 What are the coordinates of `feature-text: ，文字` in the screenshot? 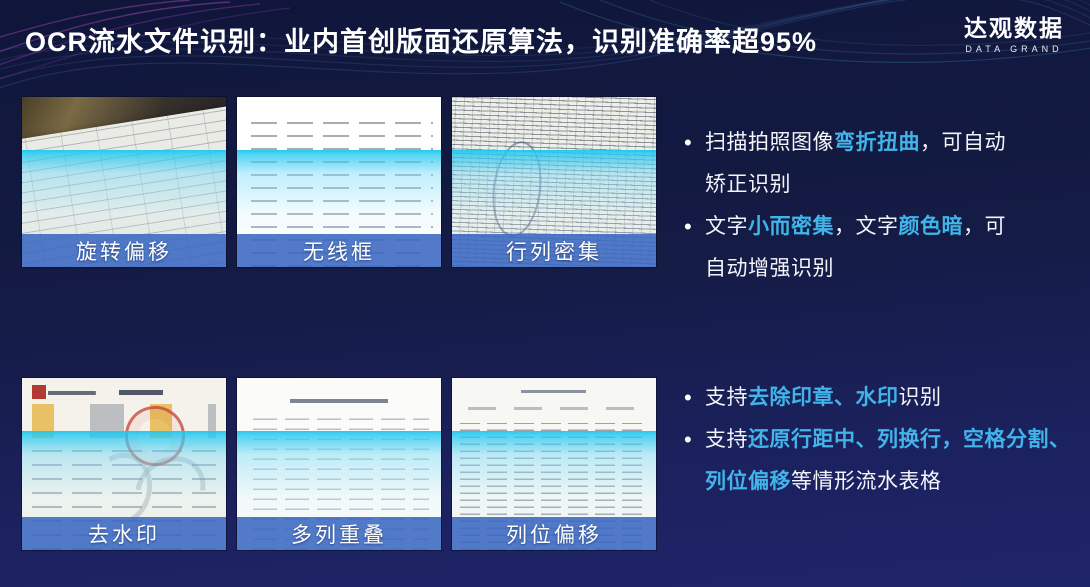 It's located at (866, 226).